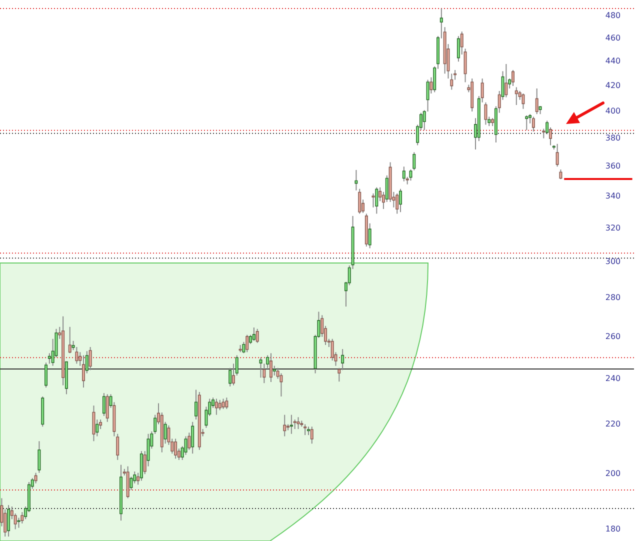  Describe the element at coordinates (613, 61) in the screenshot. I see `y-tick-label: 440` at that location.